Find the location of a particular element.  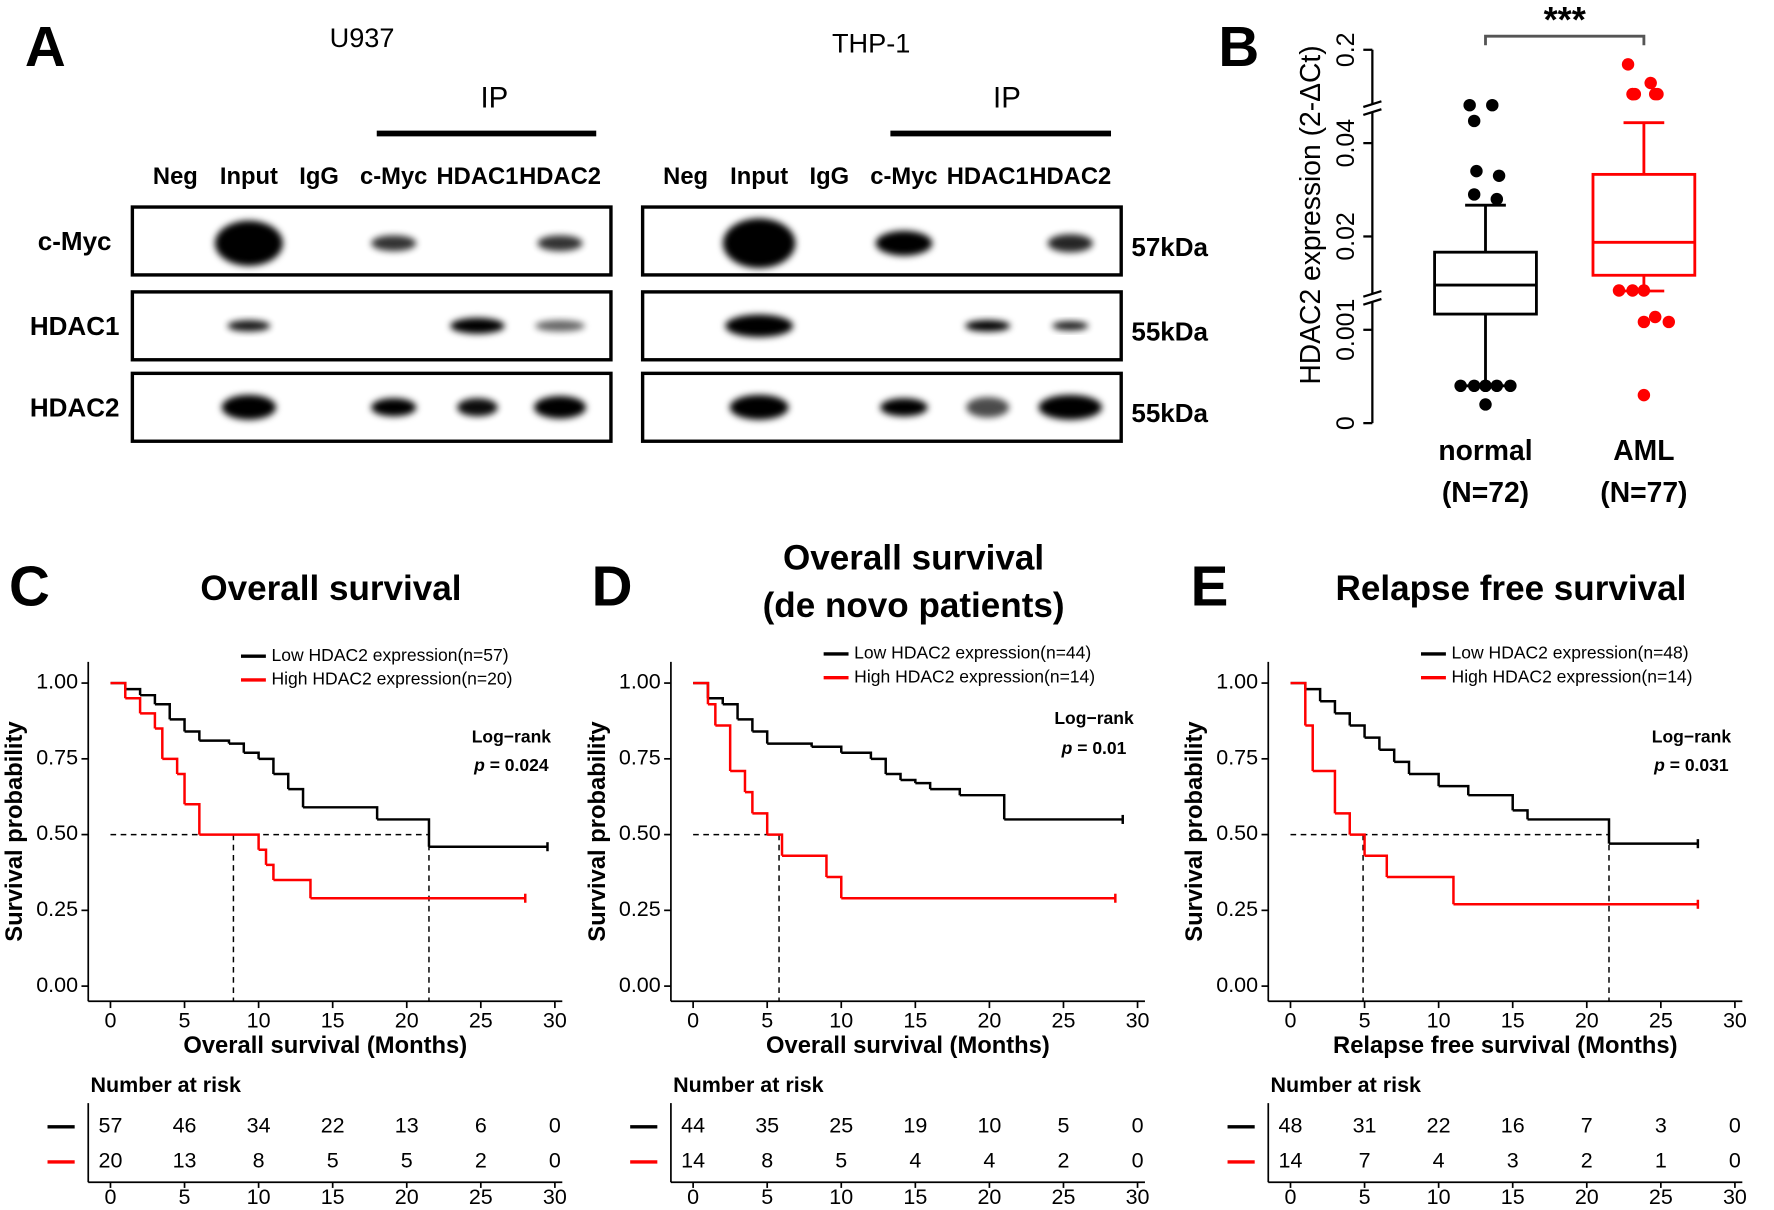

x-axis-label: Overall survival (Months) is located at coordinates (908, 1045).